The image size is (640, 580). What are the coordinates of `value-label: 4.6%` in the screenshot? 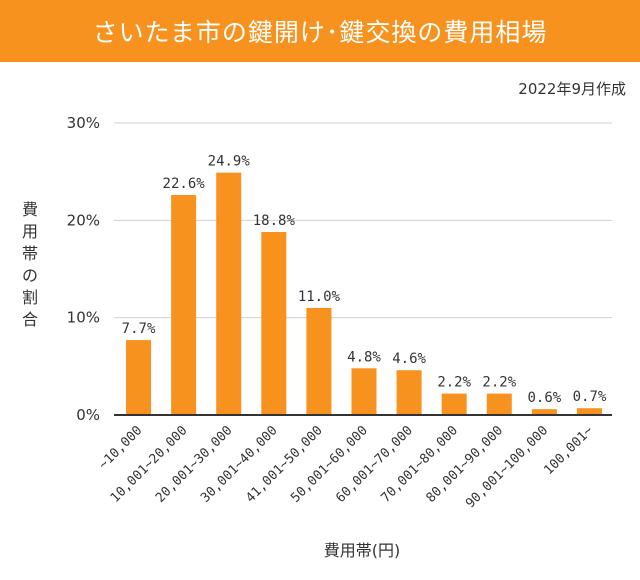 It's located at (409, 359).